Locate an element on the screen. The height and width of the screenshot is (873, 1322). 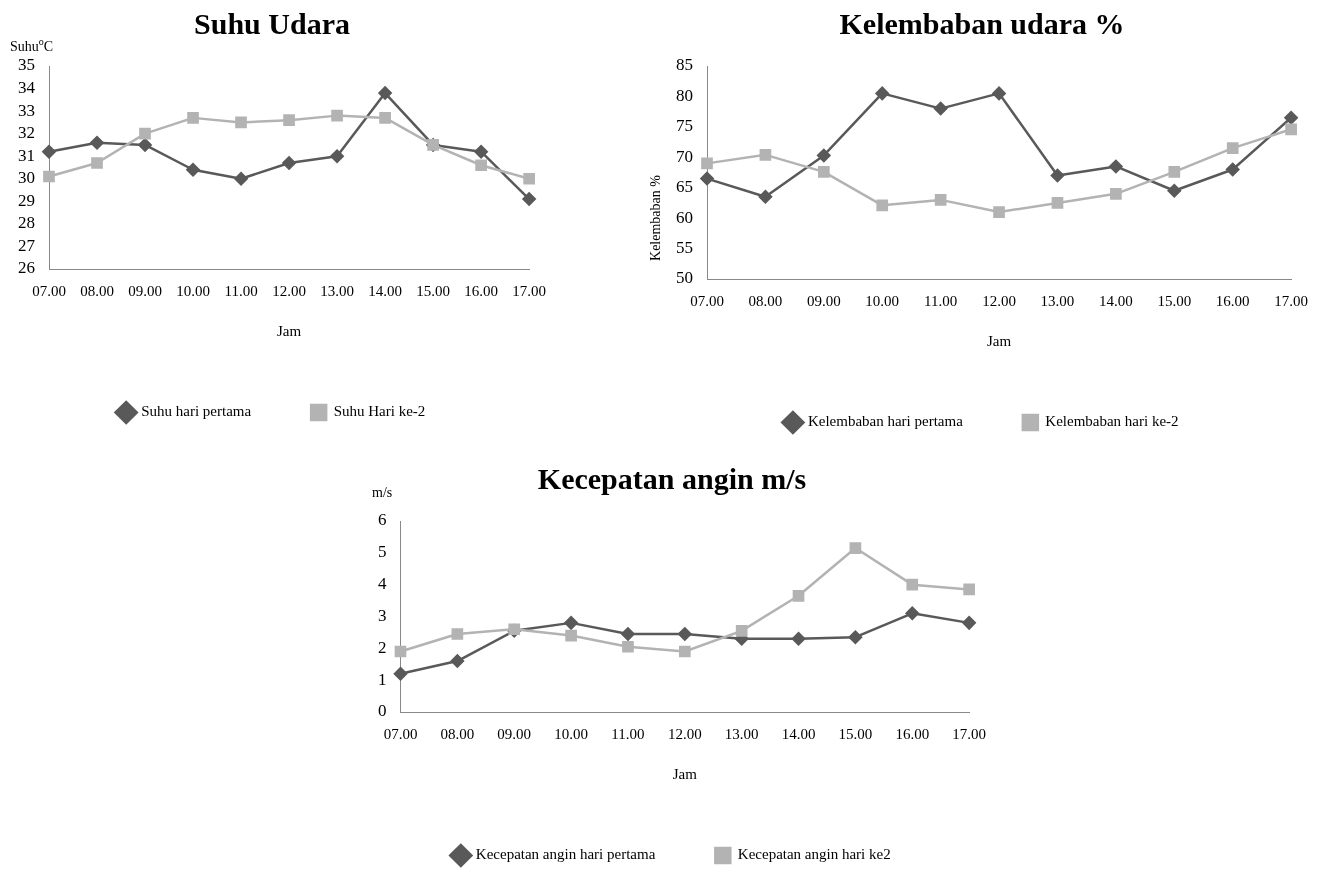
y-tick-label: 0 is located at coordinates (382, 711).